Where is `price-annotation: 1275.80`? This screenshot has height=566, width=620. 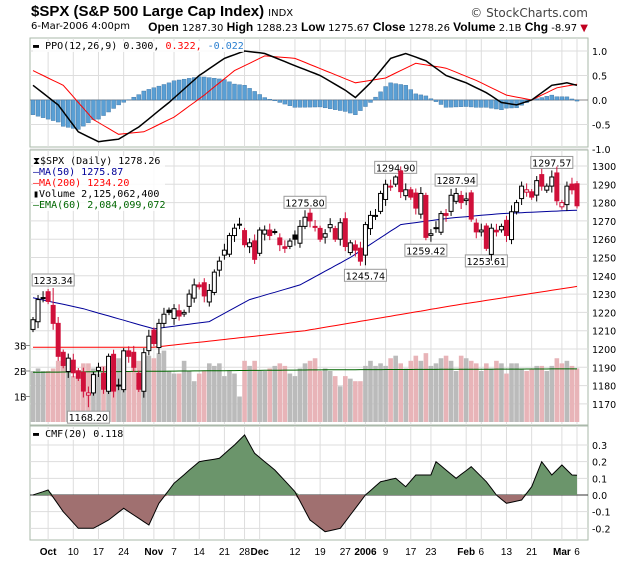
price-annotation: 1275.80 is located at coordinates (304, 203).